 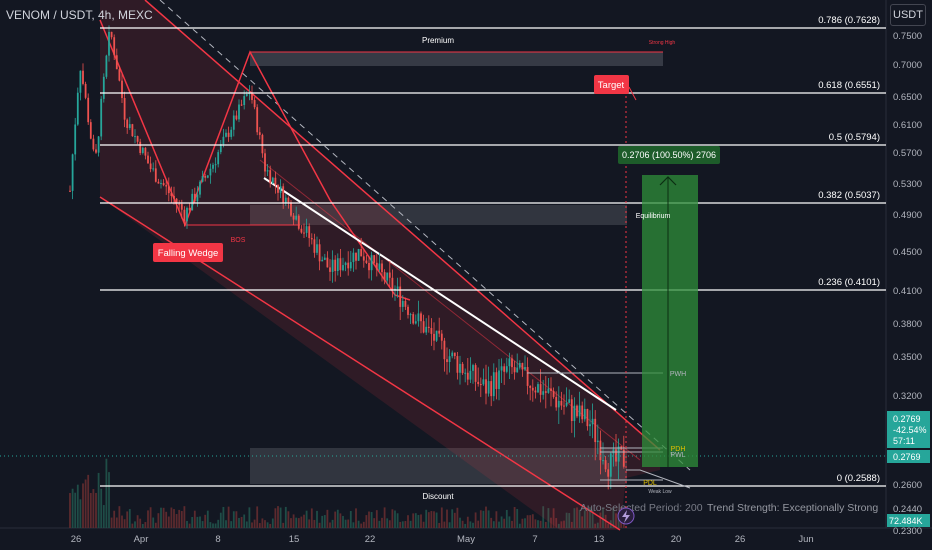 What do you see at coordinates (188, 252) in the screenshot?
I see `falling-wedge-badge` at bounding box center [188, 252].